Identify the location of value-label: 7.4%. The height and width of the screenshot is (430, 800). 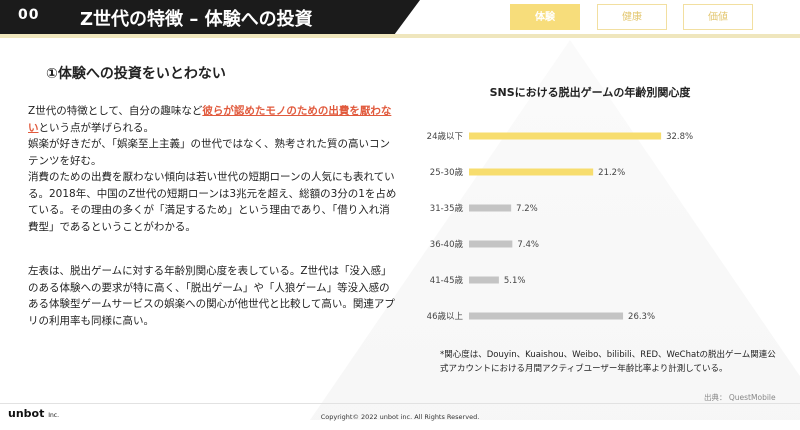
(528, 245).